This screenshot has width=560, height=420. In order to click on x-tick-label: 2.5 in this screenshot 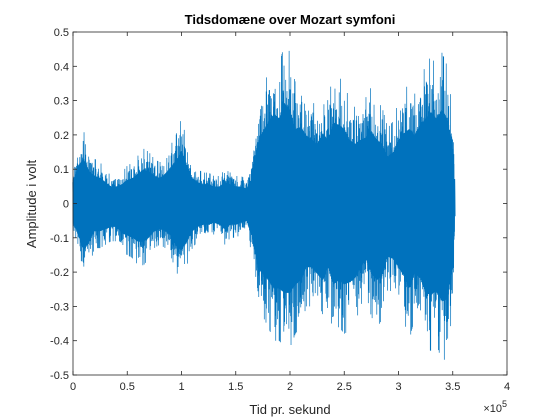, I will do `click(344, 387)`.